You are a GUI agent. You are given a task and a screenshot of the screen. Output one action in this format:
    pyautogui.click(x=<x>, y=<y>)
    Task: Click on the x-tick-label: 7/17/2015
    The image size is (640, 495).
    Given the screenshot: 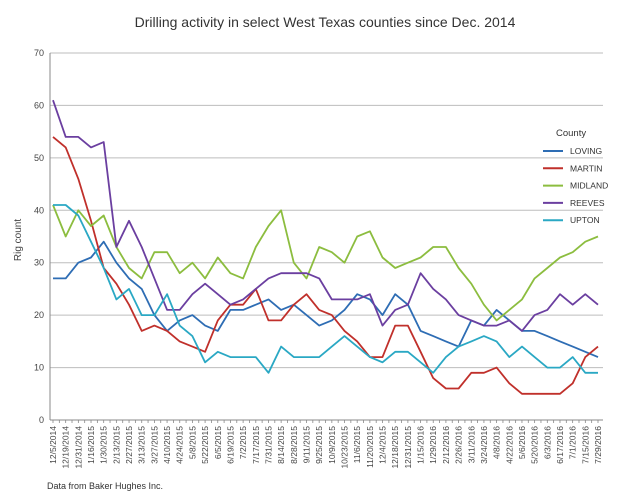 What is the action you would take?
    pyautogui.click(x=256, y=445)
    